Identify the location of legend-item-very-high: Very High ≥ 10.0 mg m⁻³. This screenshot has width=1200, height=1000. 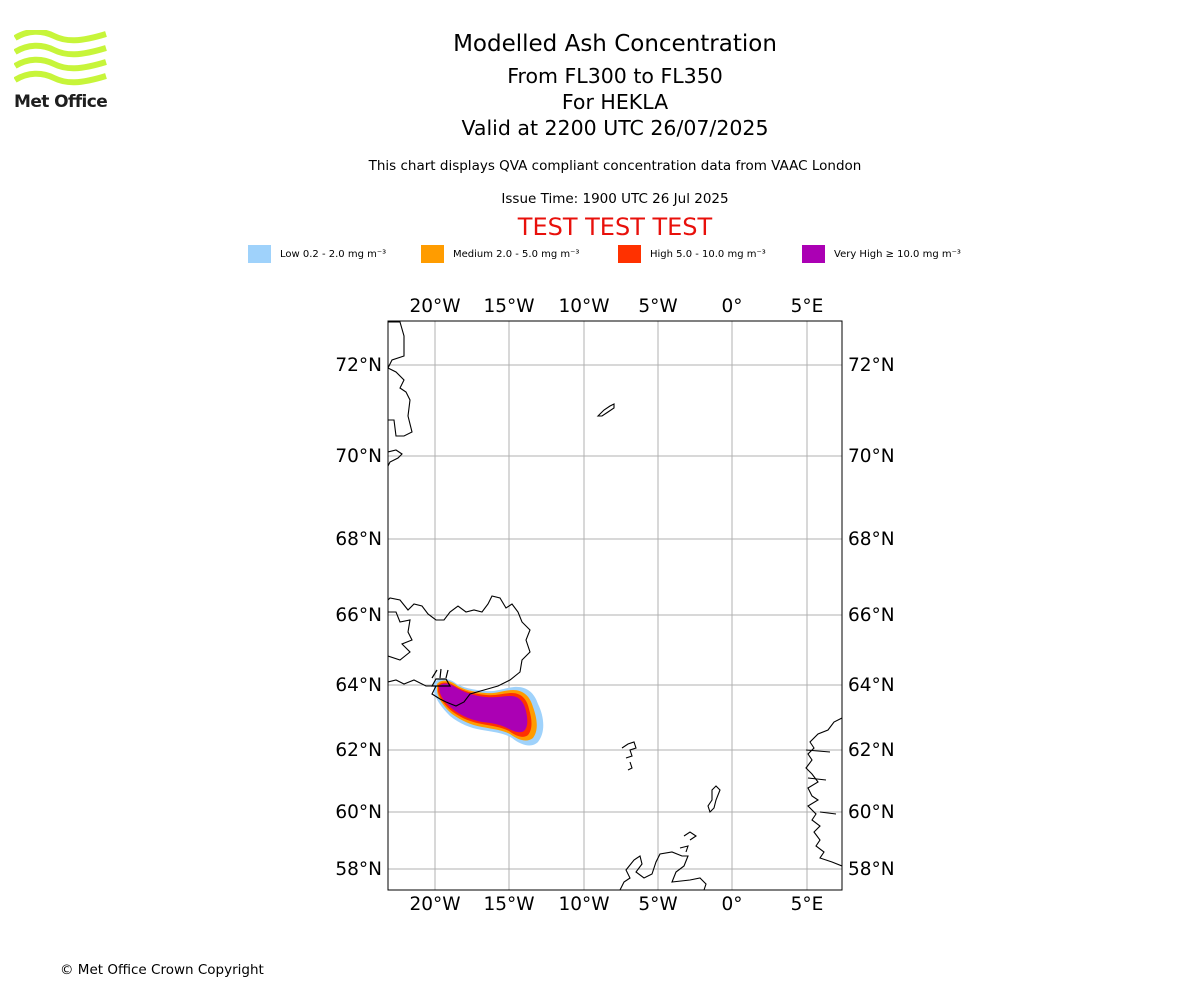
(881, 254).